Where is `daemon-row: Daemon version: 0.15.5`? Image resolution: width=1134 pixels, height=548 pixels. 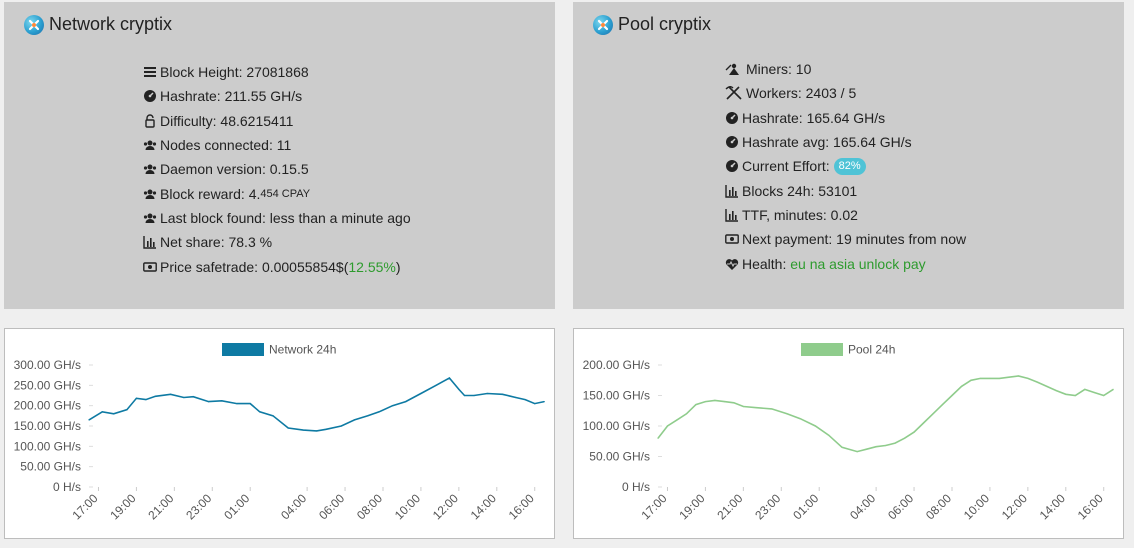
daemon-row: Daemon version: 0.15.5 is located at coordinates (277, 169).